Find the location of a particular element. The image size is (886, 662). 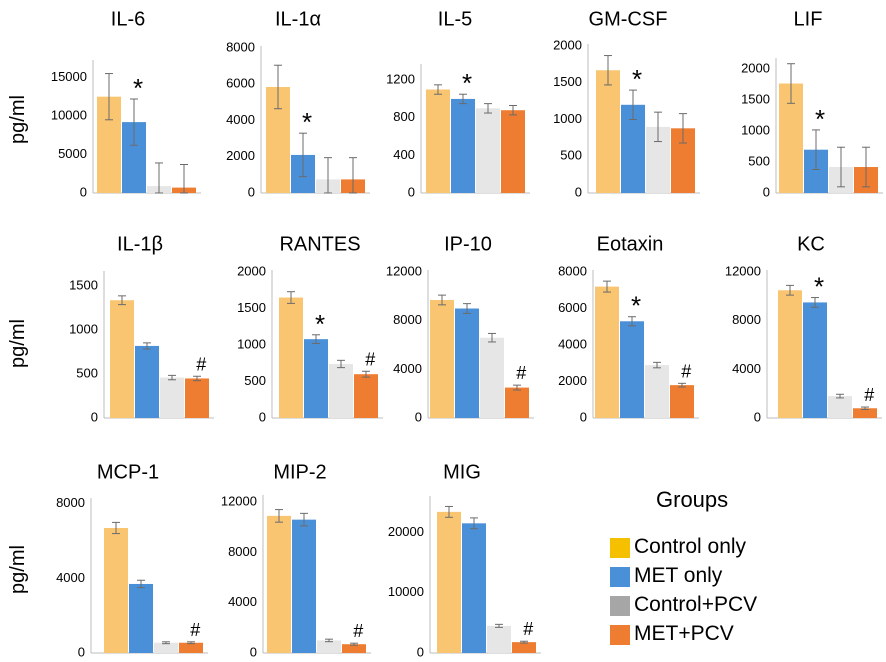

significance-marker-kc-4: # is located at coordinates (869, 395).